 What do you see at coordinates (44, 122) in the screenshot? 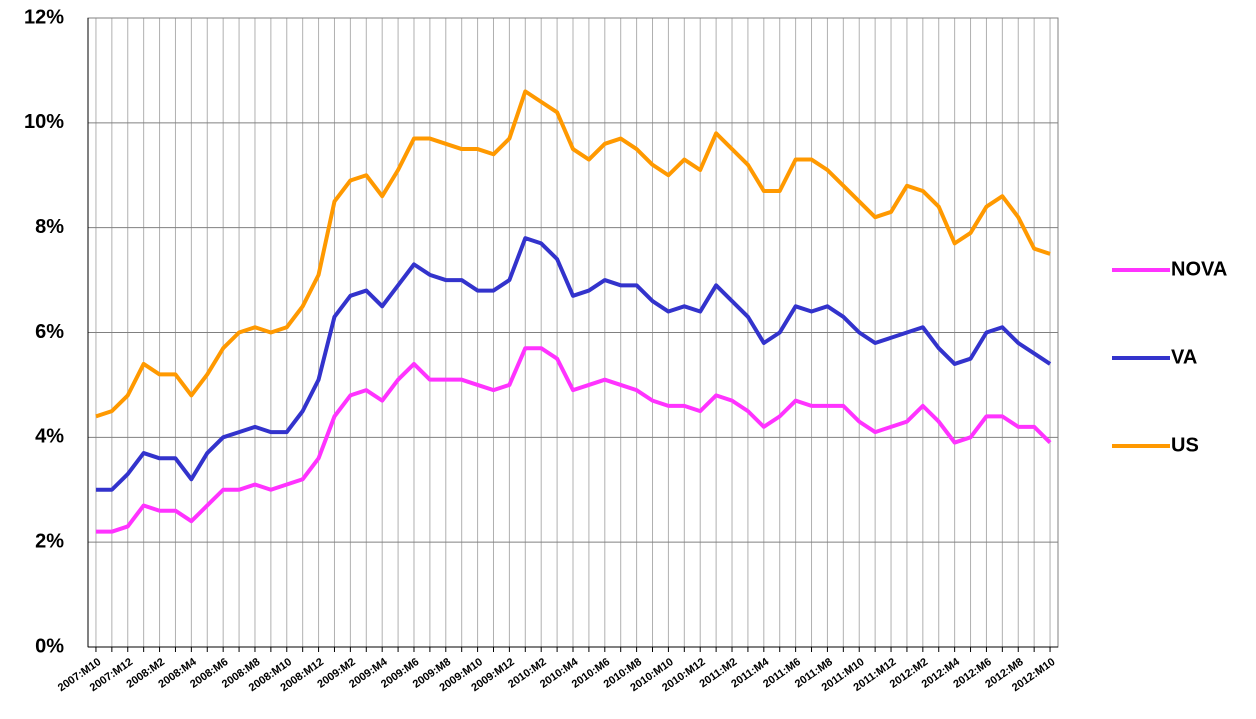
I see `y-tick-label: 10%` at bounding box center [44, 122].